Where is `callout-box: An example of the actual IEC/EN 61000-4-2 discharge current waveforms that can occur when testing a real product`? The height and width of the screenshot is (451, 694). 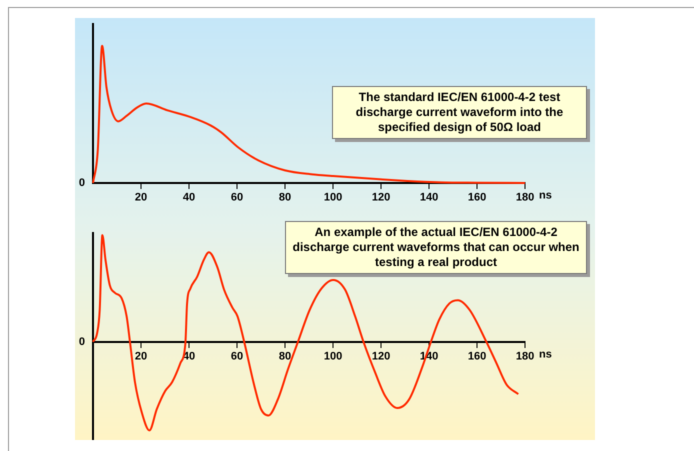
callout-box: An example of the actual IEC/EN 61000-4-2 discharge current waveforms that can occur when testing a real product is located at coordinates (436, 247).